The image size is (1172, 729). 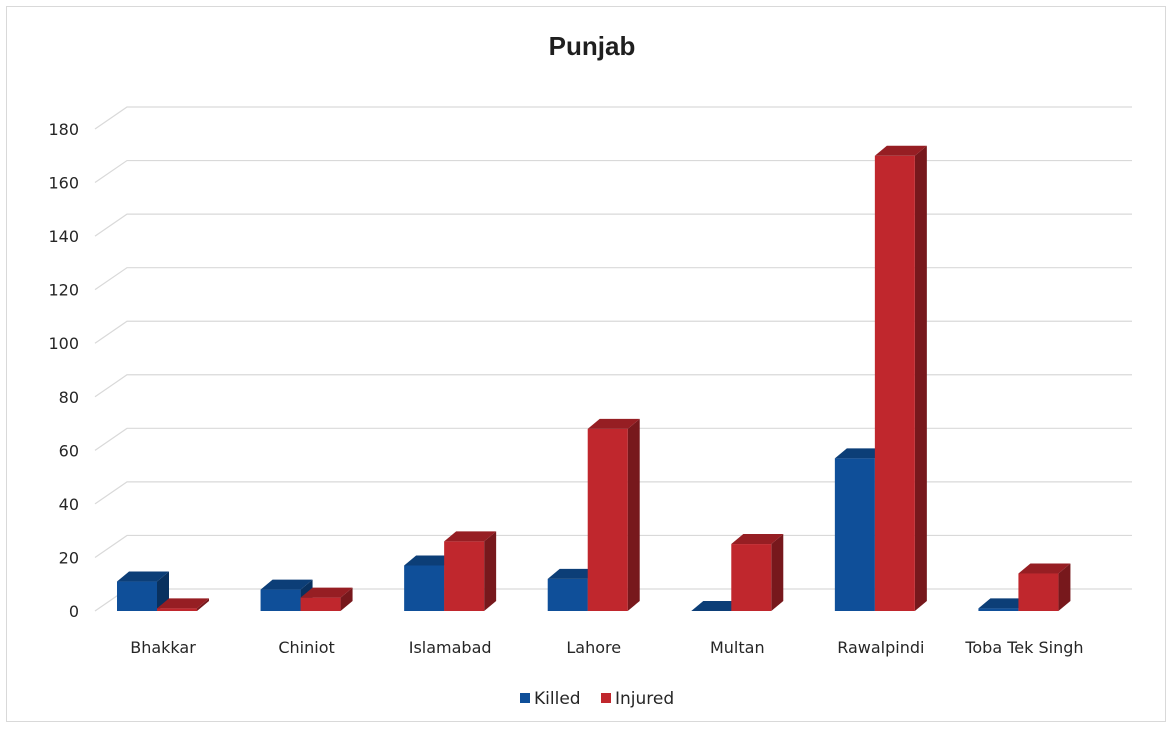 I want to click on legend-label: Injured, so click(x=644, y=699).